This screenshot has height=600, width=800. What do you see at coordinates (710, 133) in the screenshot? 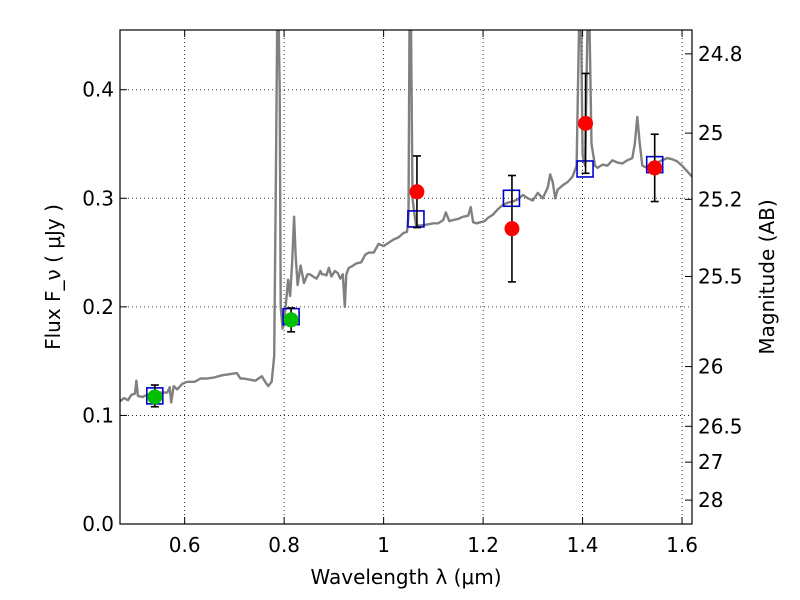
I see `mag-tick-label: 25` at bounding box center [710, 133].